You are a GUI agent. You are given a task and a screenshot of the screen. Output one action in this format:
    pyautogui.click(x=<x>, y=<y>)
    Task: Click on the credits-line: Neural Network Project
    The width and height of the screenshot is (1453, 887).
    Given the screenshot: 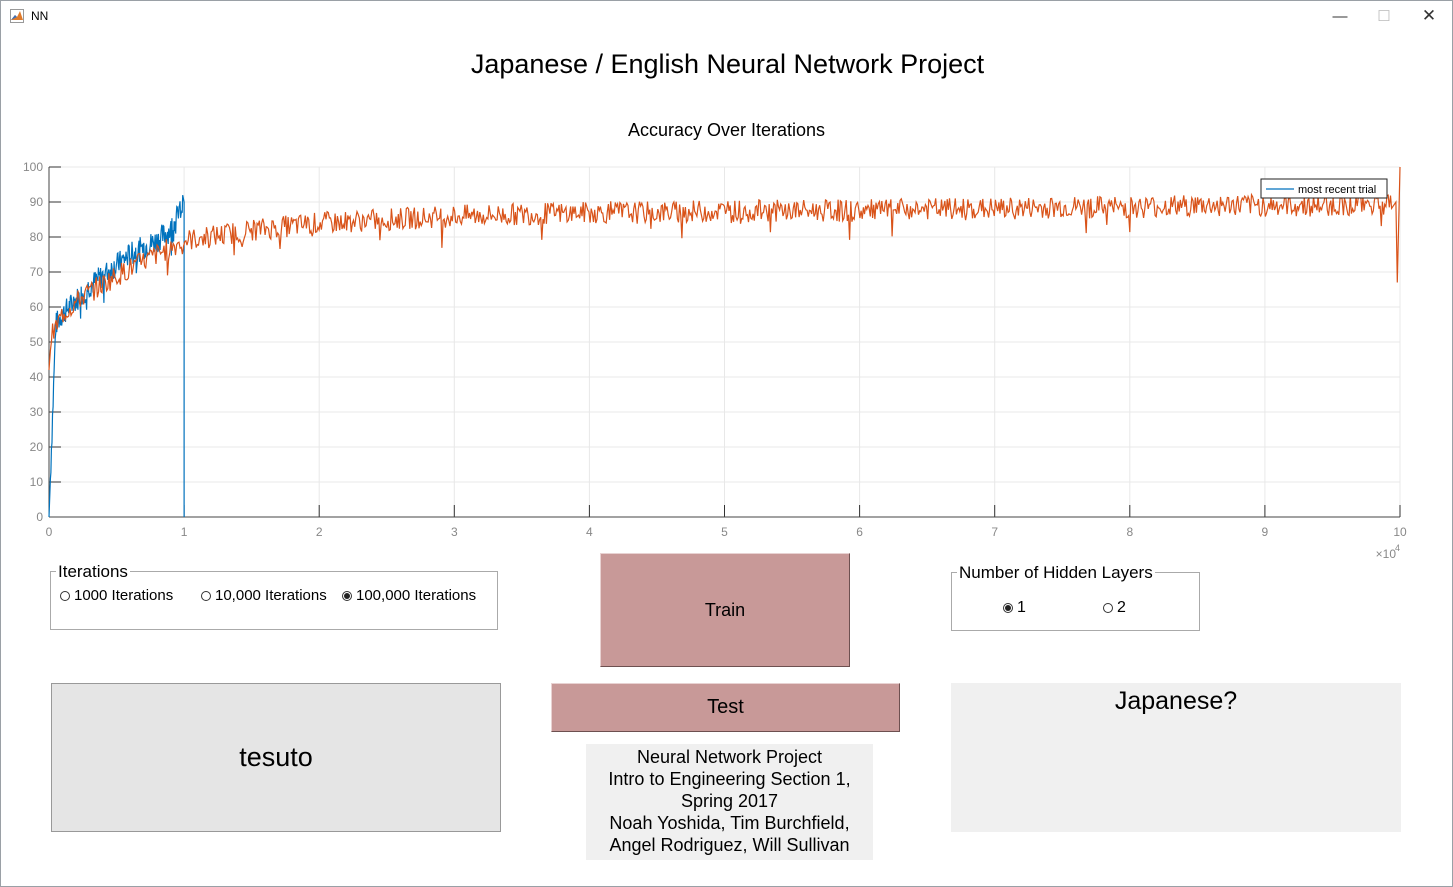 What is the action you would take?
    pyautogui.click(x=729, y=757)
    